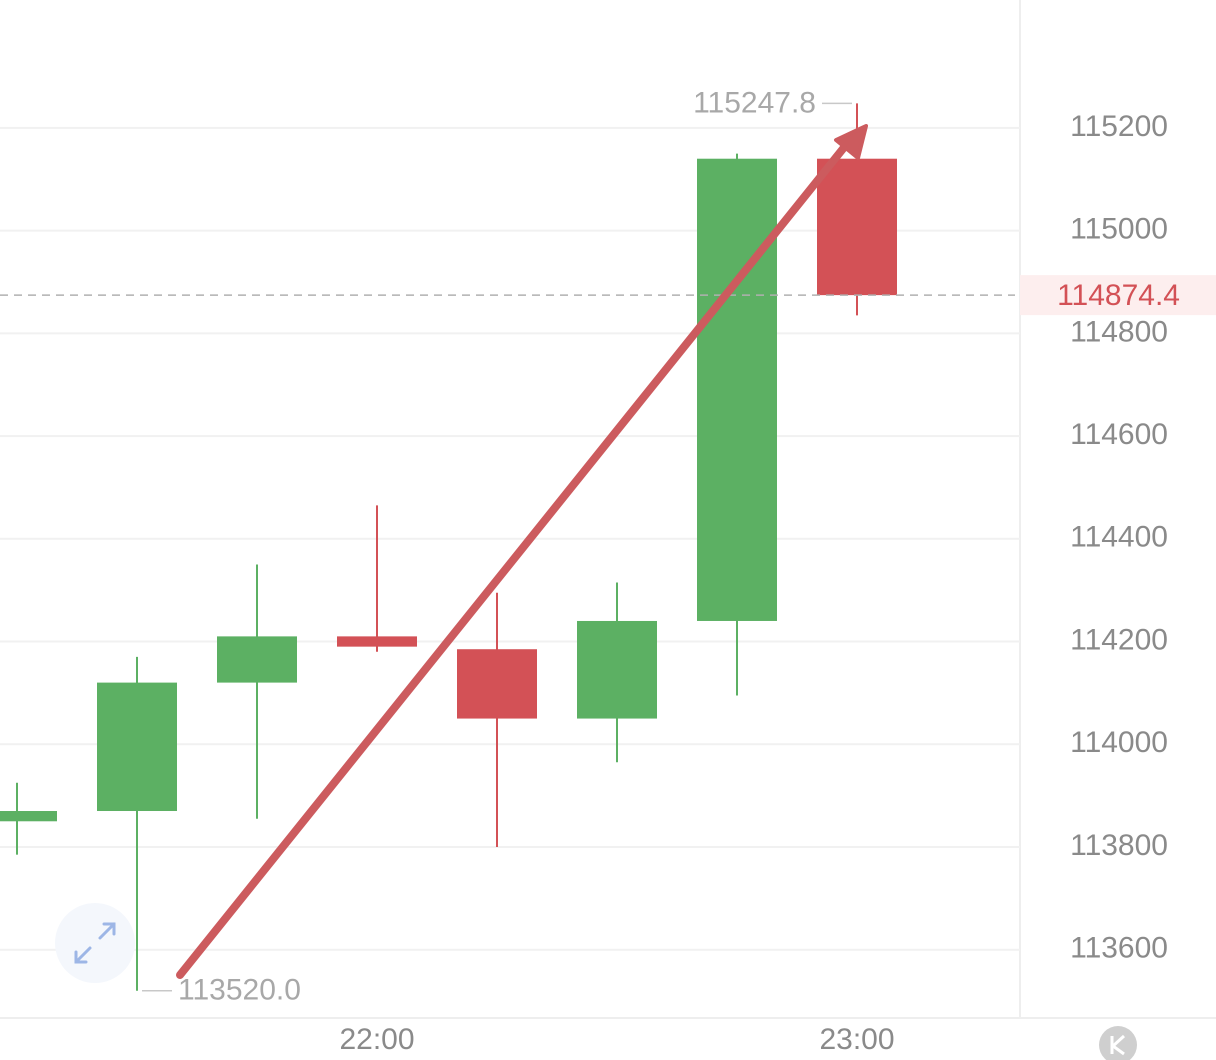 The height and width of the screenshot is (1060, 1216). What do you see at coordinates (1119, 537) in the screenshot?
I see `y-tick-label: 114400` at bounding box center [1119, 537].